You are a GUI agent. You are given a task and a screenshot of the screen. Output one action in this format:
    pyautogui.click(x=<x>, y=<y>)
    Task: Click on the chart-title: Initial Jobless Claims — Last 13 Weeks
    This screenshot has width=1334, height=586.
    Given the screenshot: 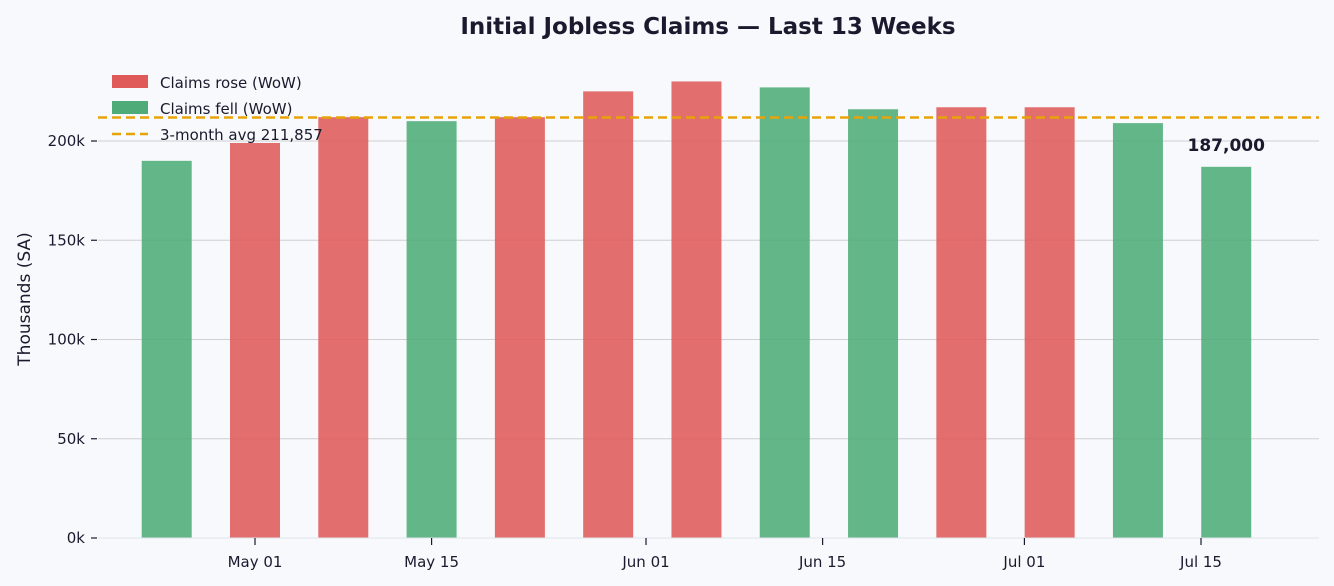 What is the action you would take?
    pyautogui.click(x=707, y=27)
    